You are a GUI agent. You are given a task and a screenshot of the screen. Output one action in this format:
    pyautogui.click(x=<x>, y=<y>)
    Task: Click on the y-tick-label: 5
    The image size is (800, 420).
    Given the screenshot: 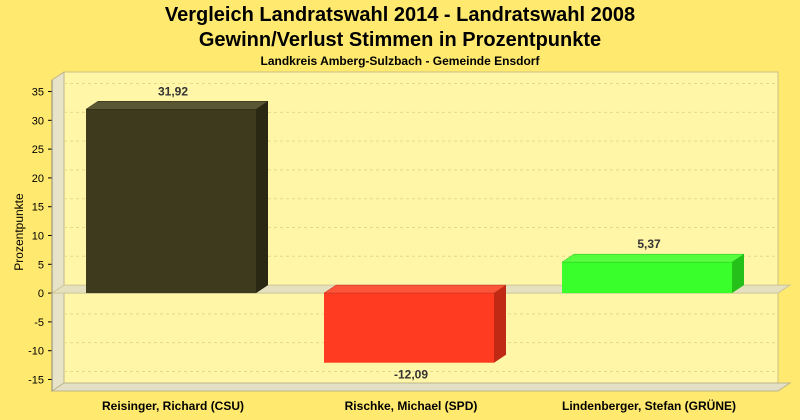 What is the action you would take?
    pyautogui.click(x=41, y=265)
    